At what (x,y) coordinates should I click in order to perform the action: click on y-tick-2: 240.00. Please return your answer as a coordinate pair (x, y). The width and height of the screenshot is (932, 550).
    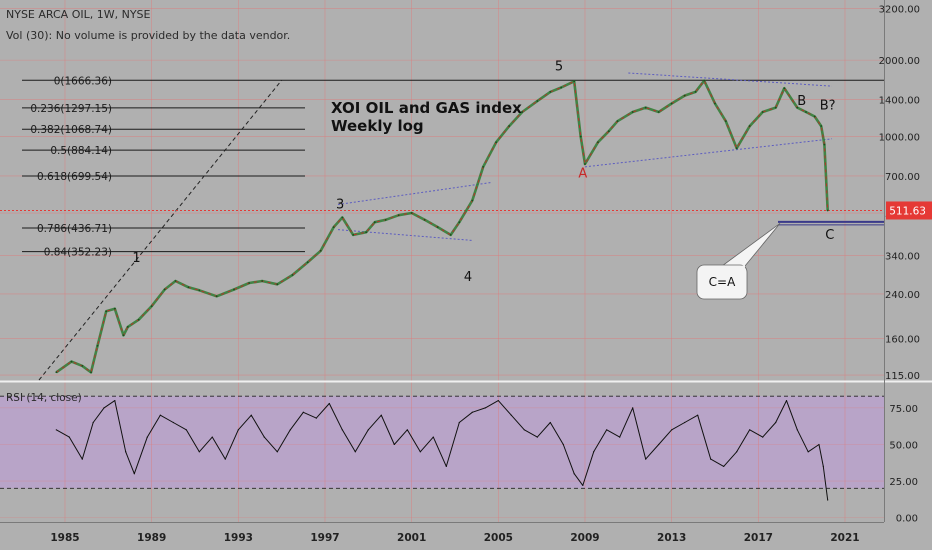
    Looking at the image, I should click on (902, 295).